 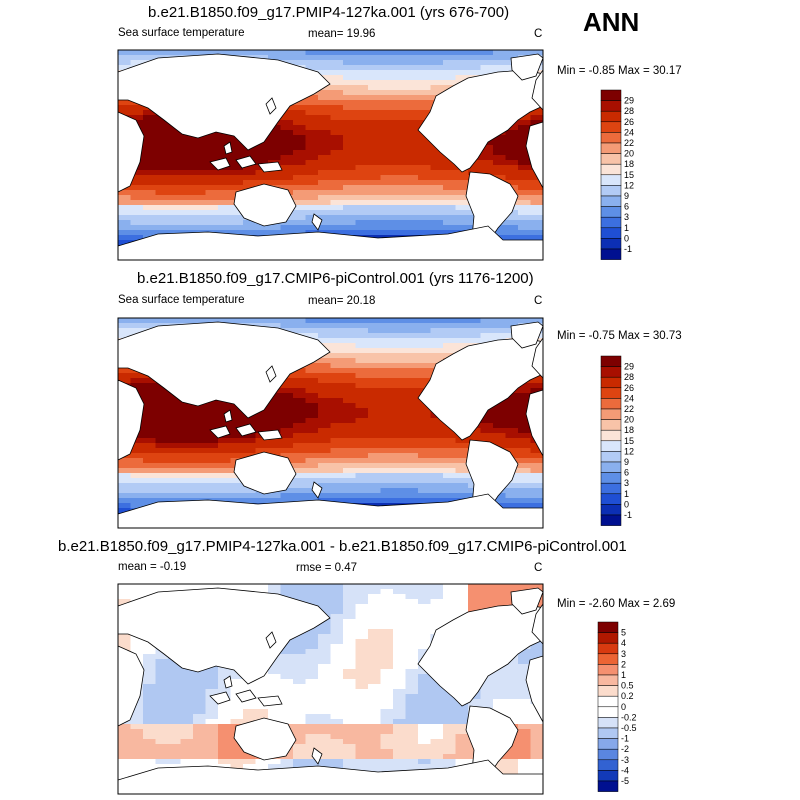 I want to click on panel2-minmax-label: Min = -0.75 Max = 30.73, so click(x=619, y=336).